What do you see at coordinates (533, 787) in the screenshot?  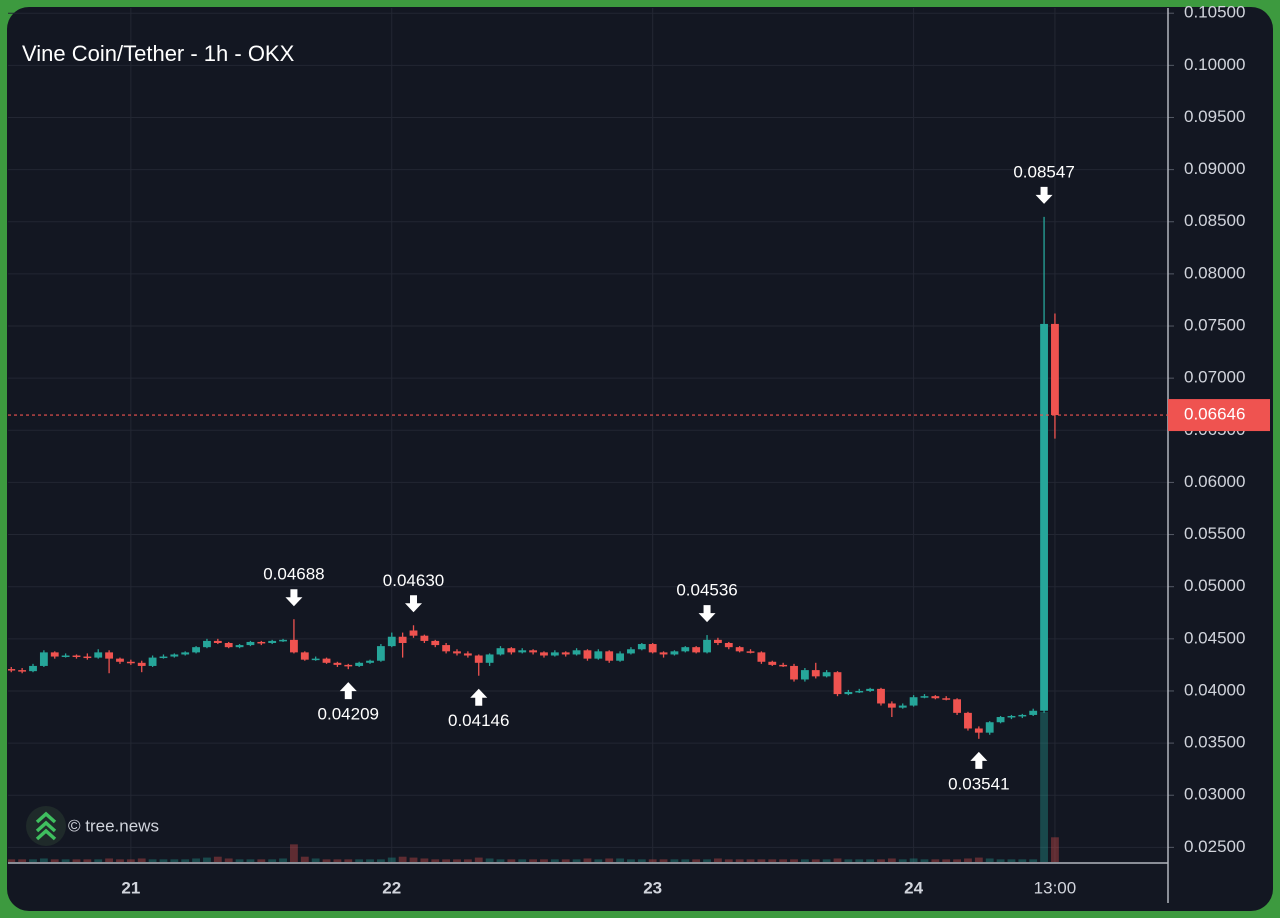 I see `volume` at bounding box center [533, 787].